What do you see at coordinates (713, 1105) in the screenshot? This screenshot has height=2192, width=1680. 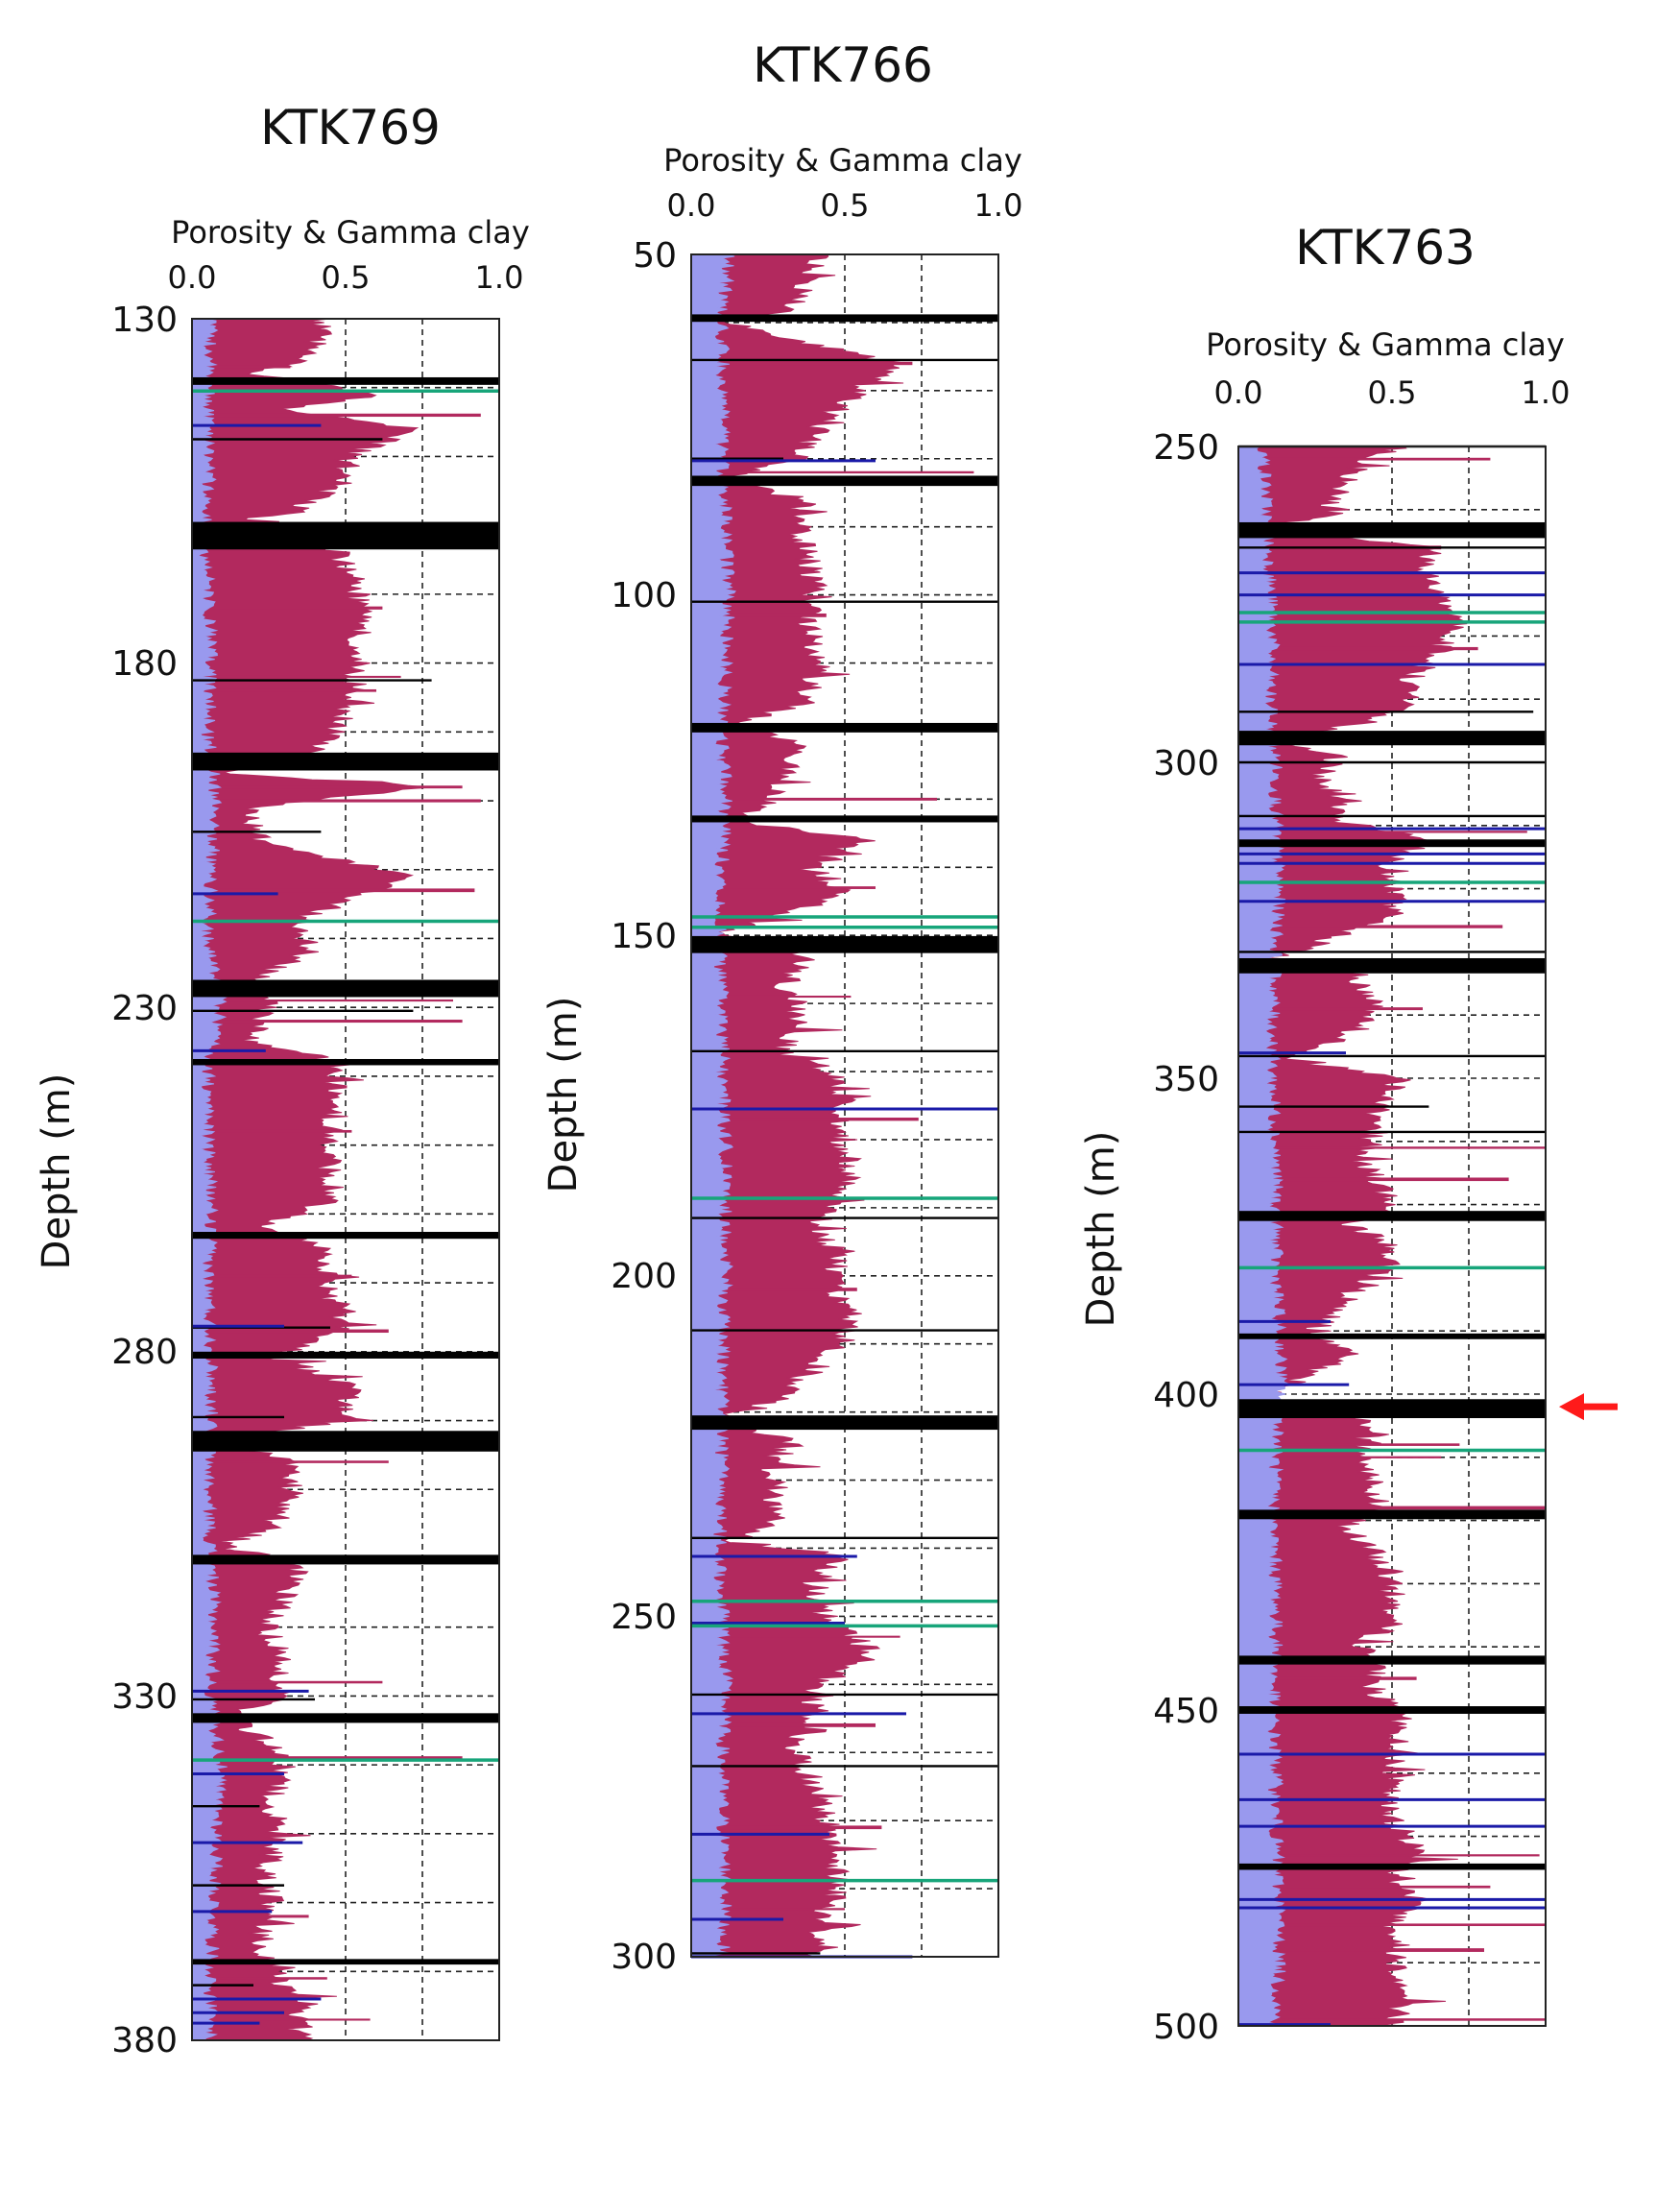 I see `porosity-area` at bounding box center [713, 1105].